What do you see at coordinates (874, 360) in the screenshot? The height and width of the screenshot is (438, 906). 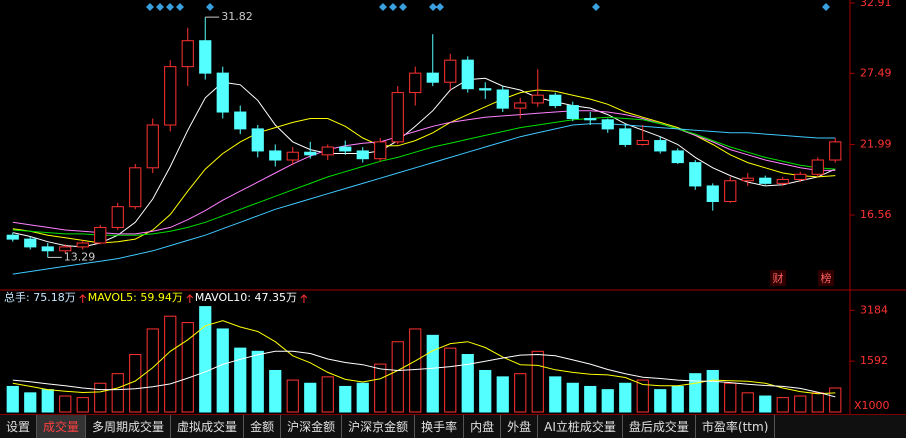 I see `y-tick-label: 1592` at bounding box center [874, 360].